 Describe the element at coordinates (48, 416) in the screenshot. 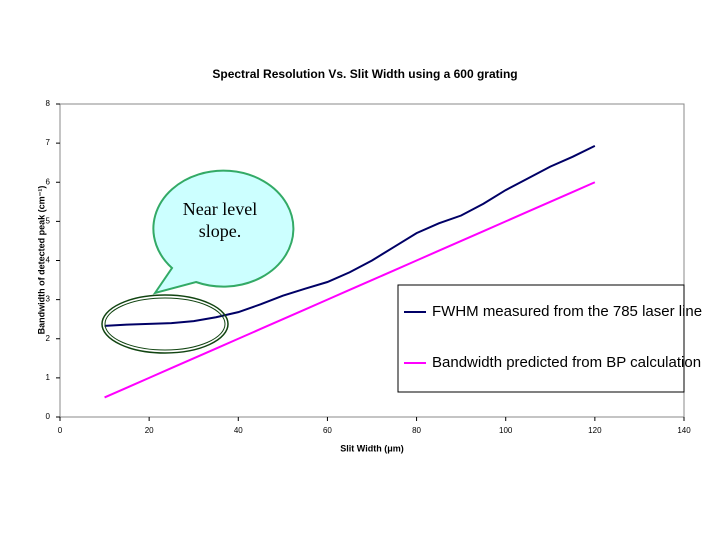

I see `y-tick-label: 0` at that location.